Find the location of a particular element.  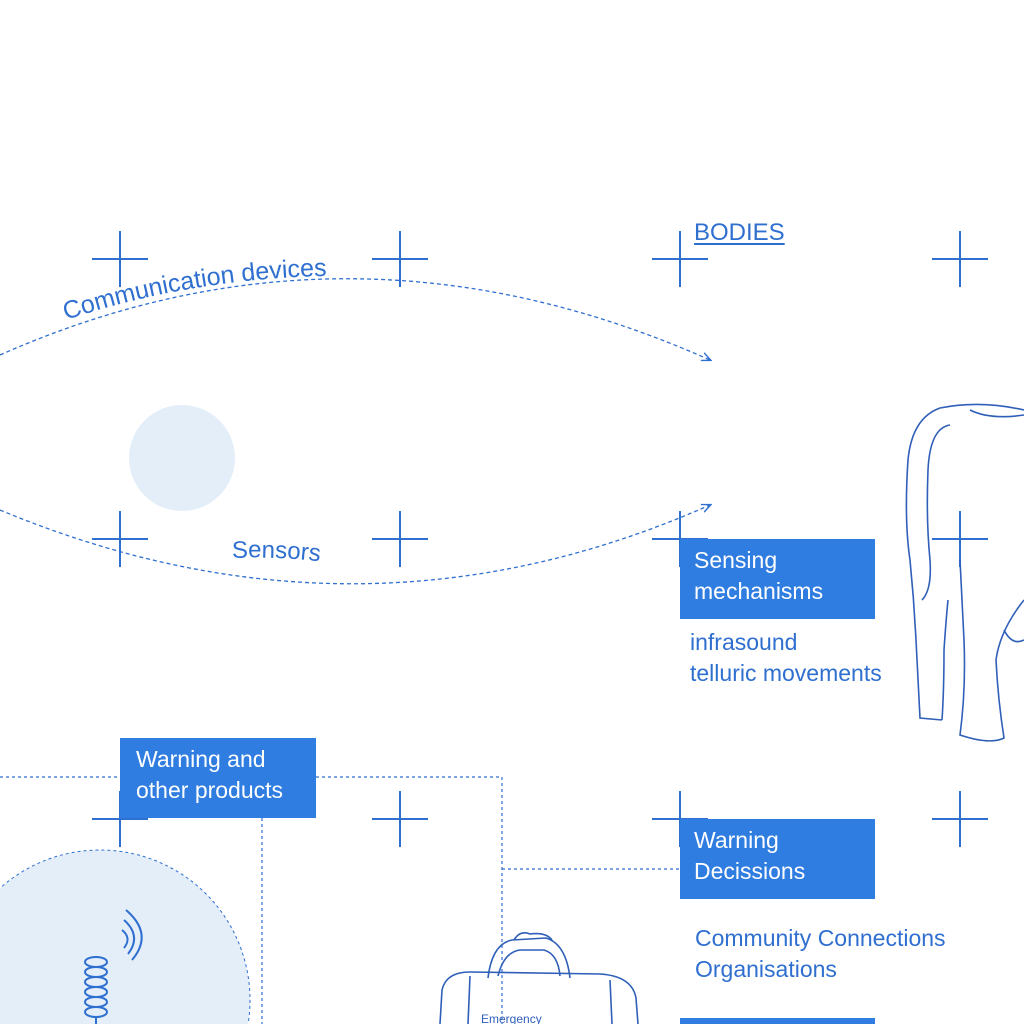

list-item: infrasound is located at coordinates (744, 642).